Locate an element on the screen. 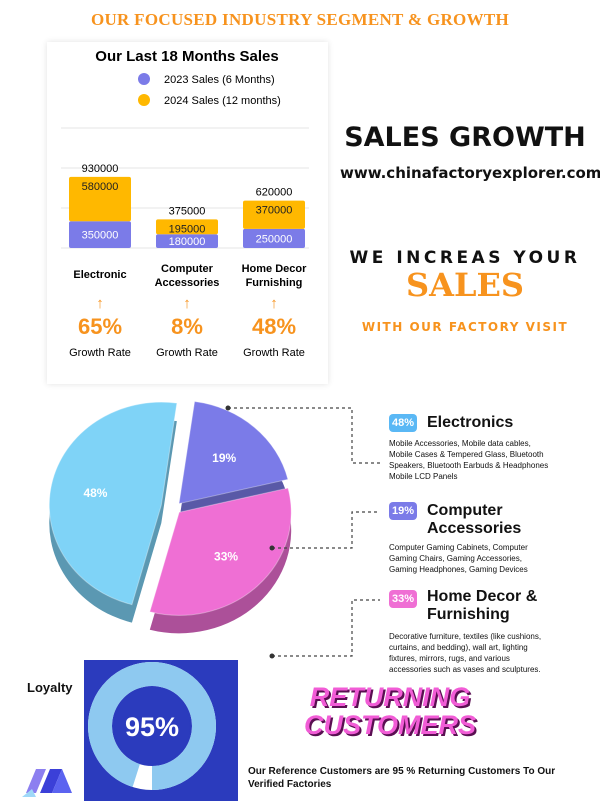 Image resolution: width=600 pixels, height=801 pixels. segment-title-line: Home Decor & is located at coordinates (482, 596).